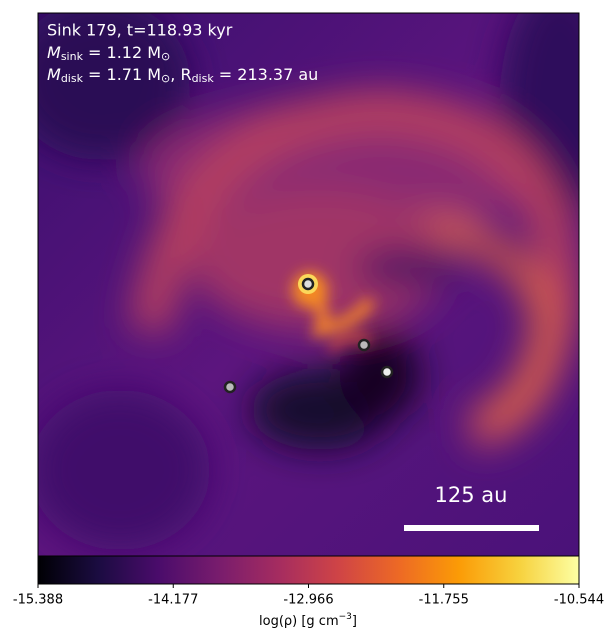 The image size is (615, 644). Describe the element at coordinates (308, 335) in the screenshot. I see `sinks` at that location.